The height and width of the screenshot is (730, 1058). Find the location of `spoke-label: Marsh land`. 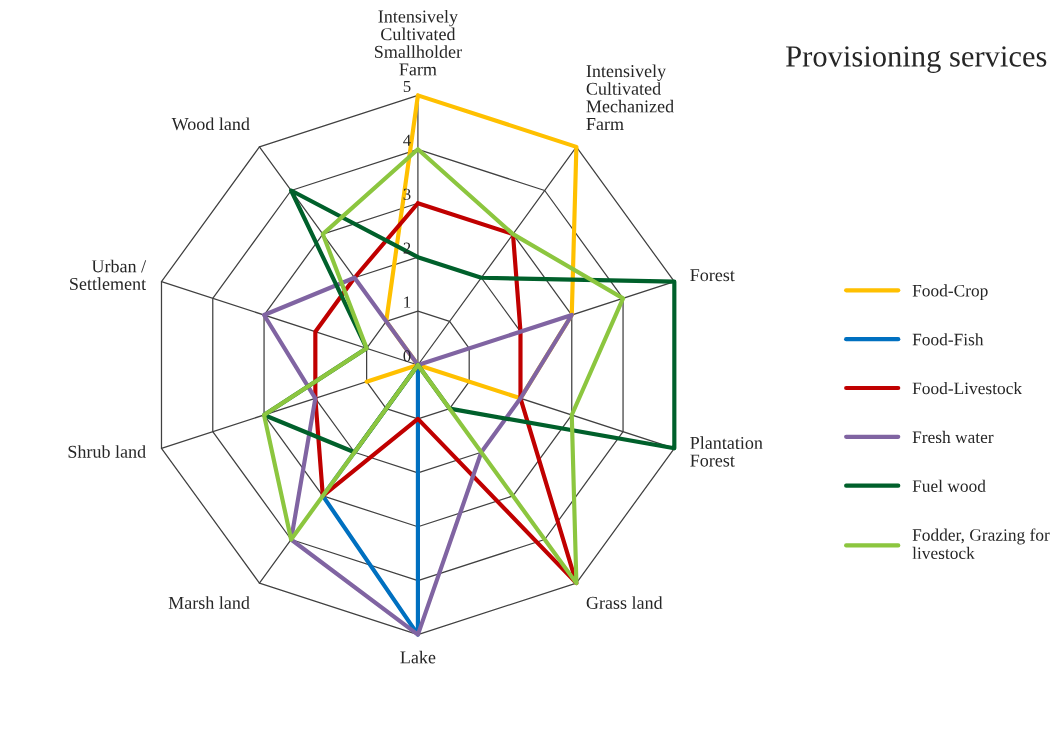

spoke-label: Marsh land is located at coordinates (209, 602).